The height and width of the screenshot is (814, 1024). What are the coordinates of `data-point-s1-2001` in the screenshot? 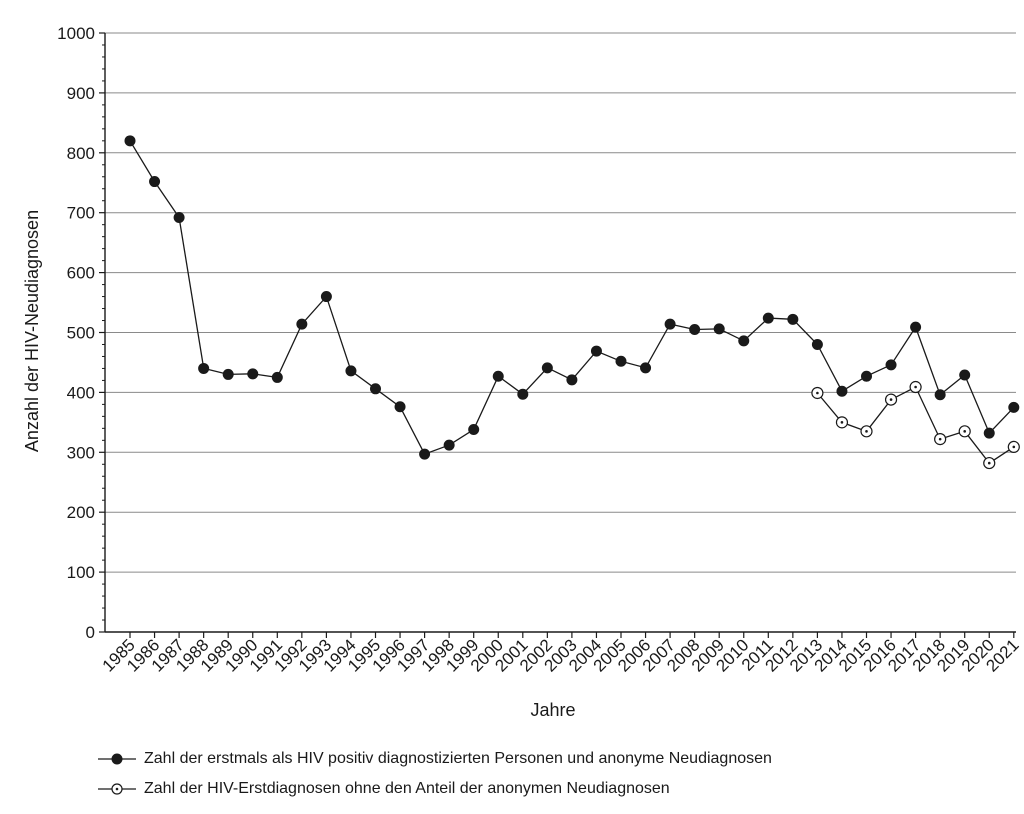 It's located at (523, 394).